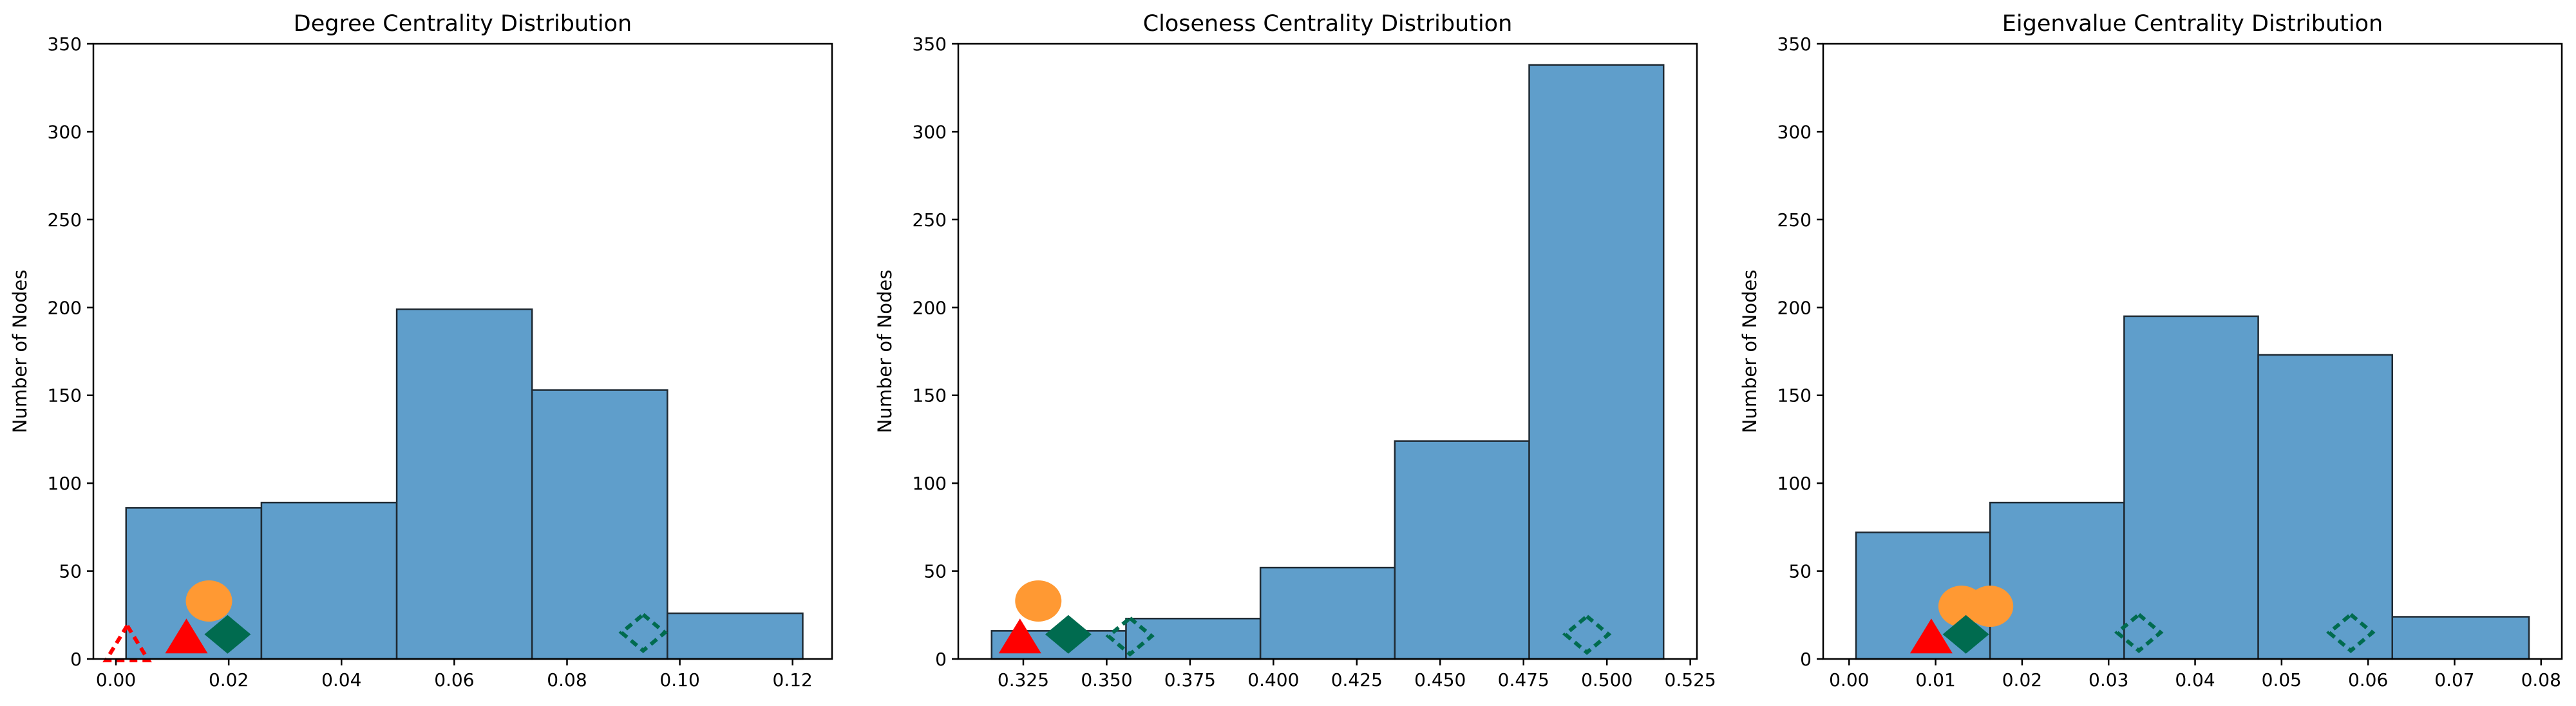  Describe the element at coordinates (127, 642) in the screenshot. I see `triangle-outline-marker` at that location.